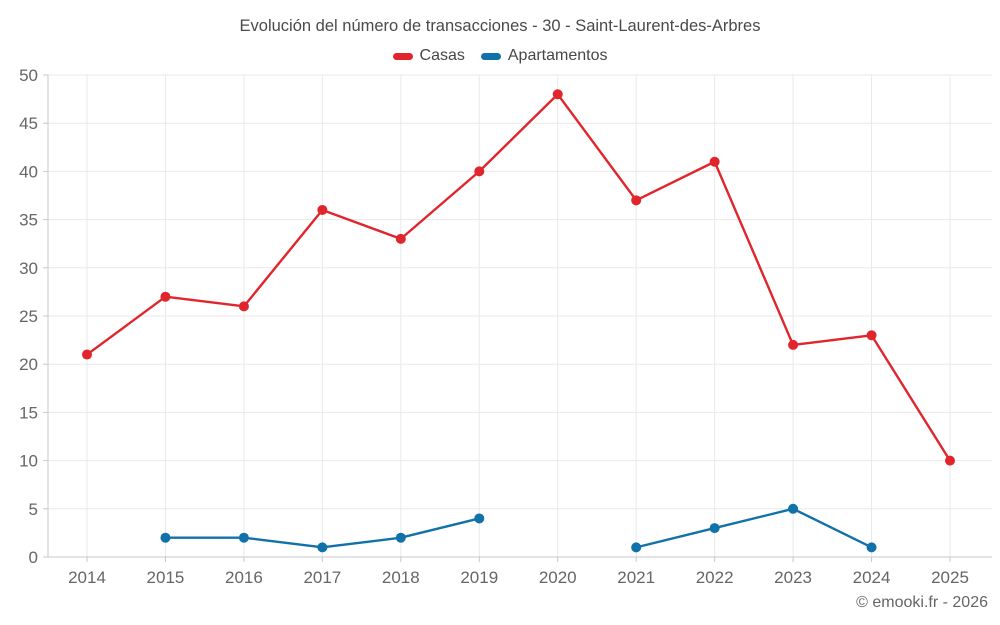 The height and width of the screenshot is (625, 1000). What do you see at coordinates (442, 55) in the screenshot?
I see `legend-label-casas: Casas` at bounding box center [442, 55].